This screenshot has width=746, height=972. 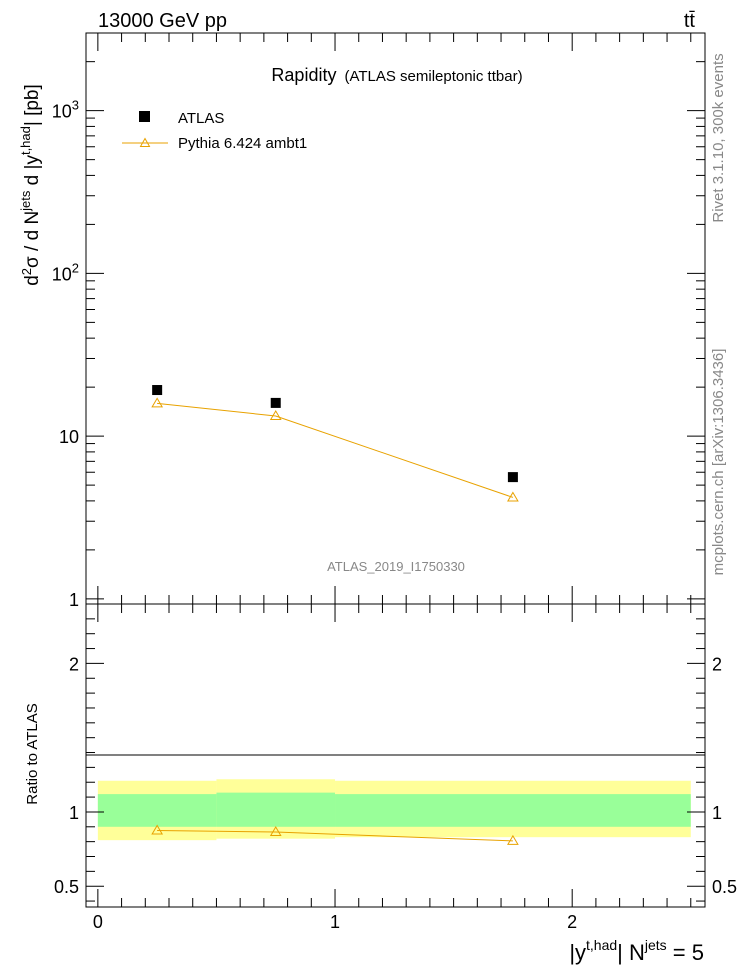 What do you see at coordinates (30, 185) in the screenshot?
I see `main-y-axis-label: d2σ / d Njets d |yt,had| [pb]` at bounding box center [30, 185].